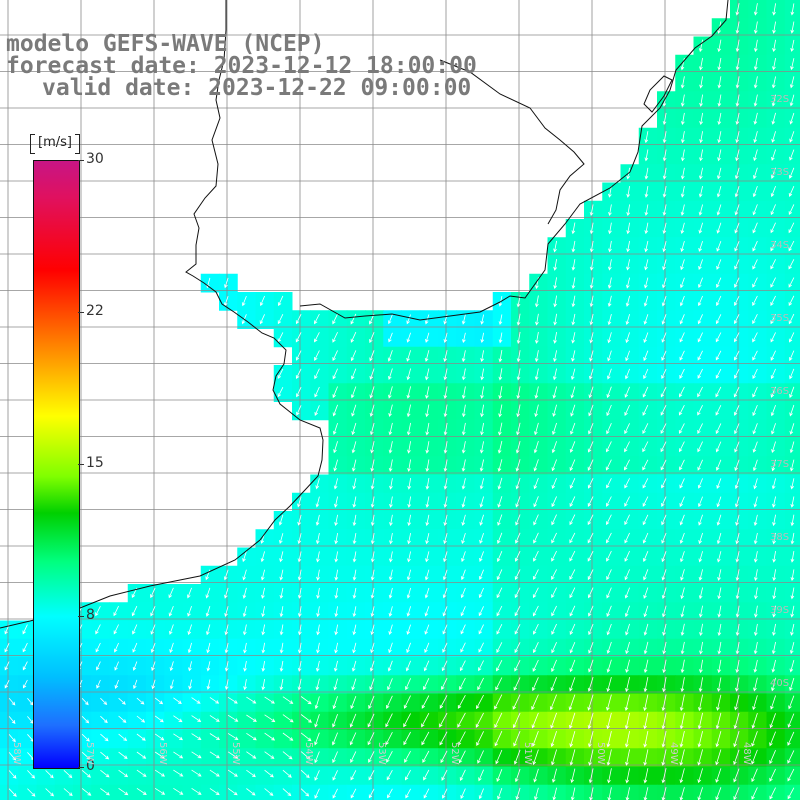 This screenshot has height=800, width=800. I want to click on lon-label: 54W, so click(308, 753).